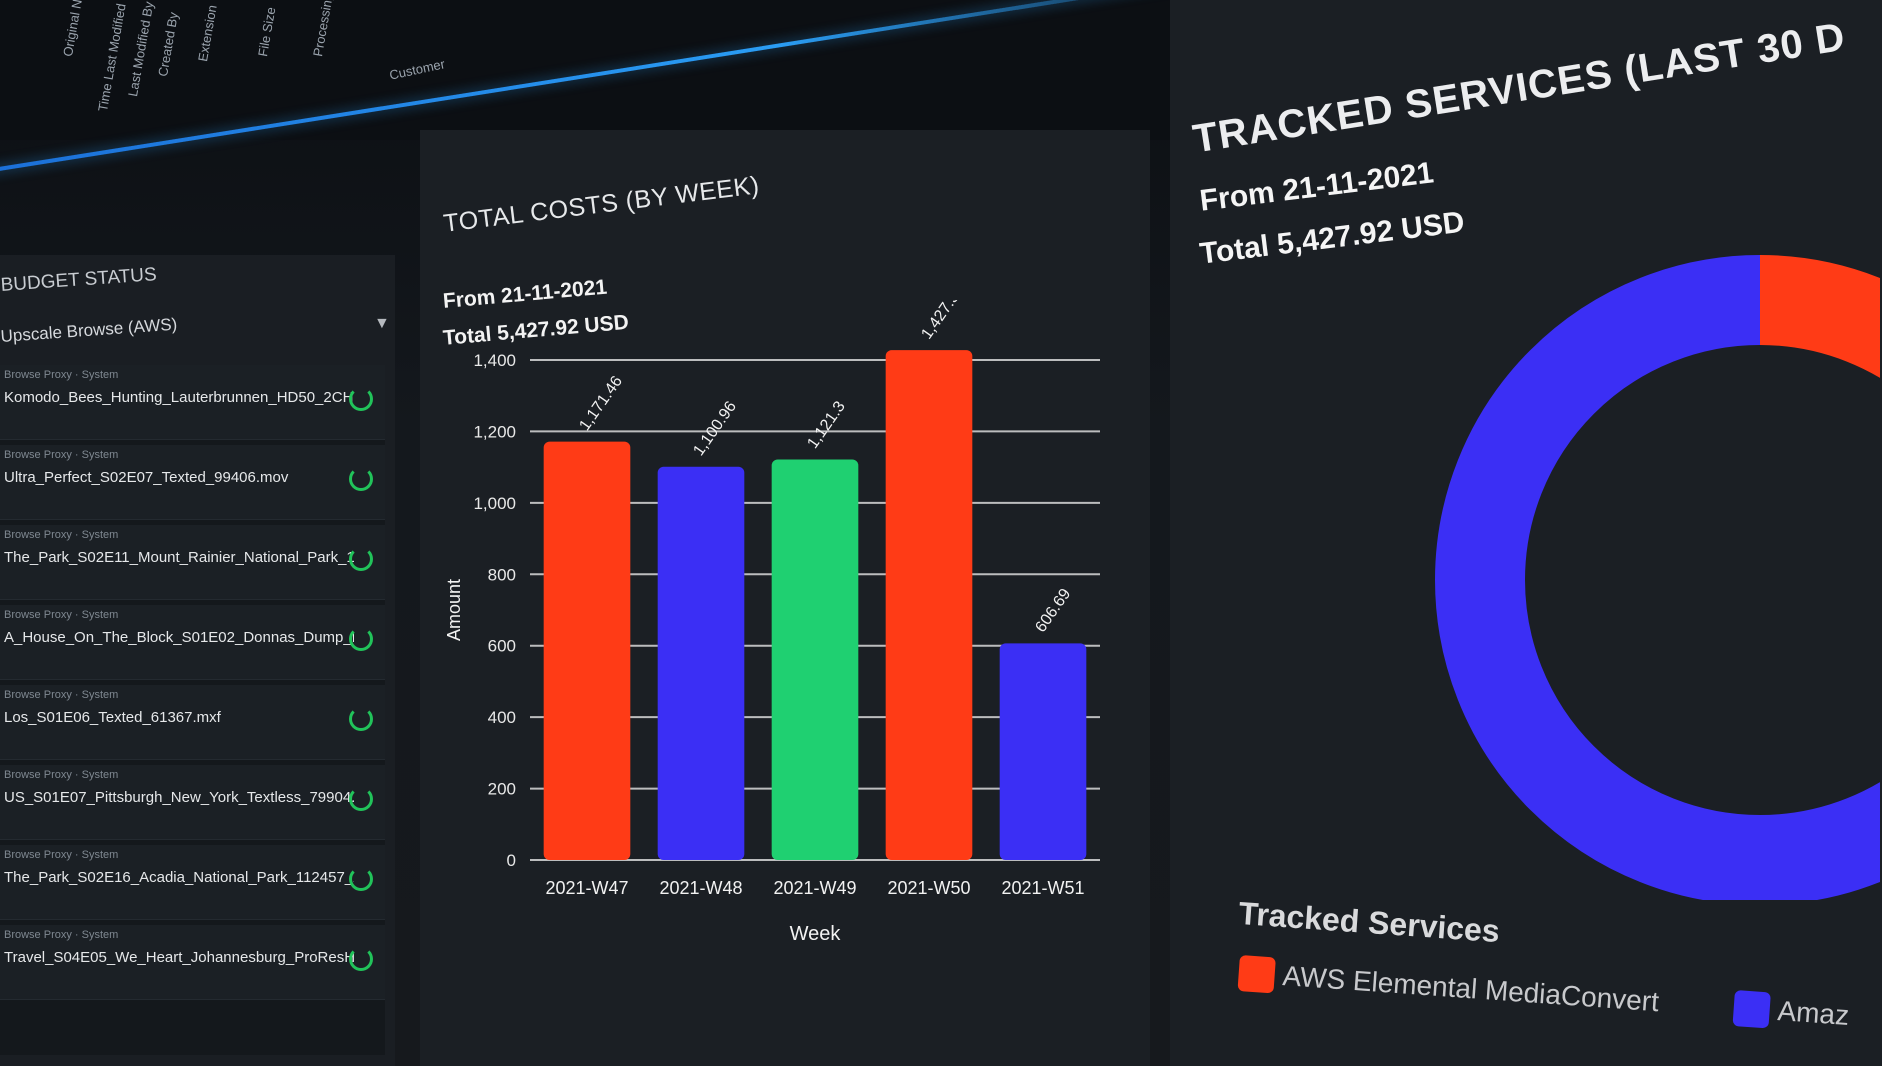  I want to click on total-costs-title: TOTAL COSTS (BY WEEK), so click(602, 204).